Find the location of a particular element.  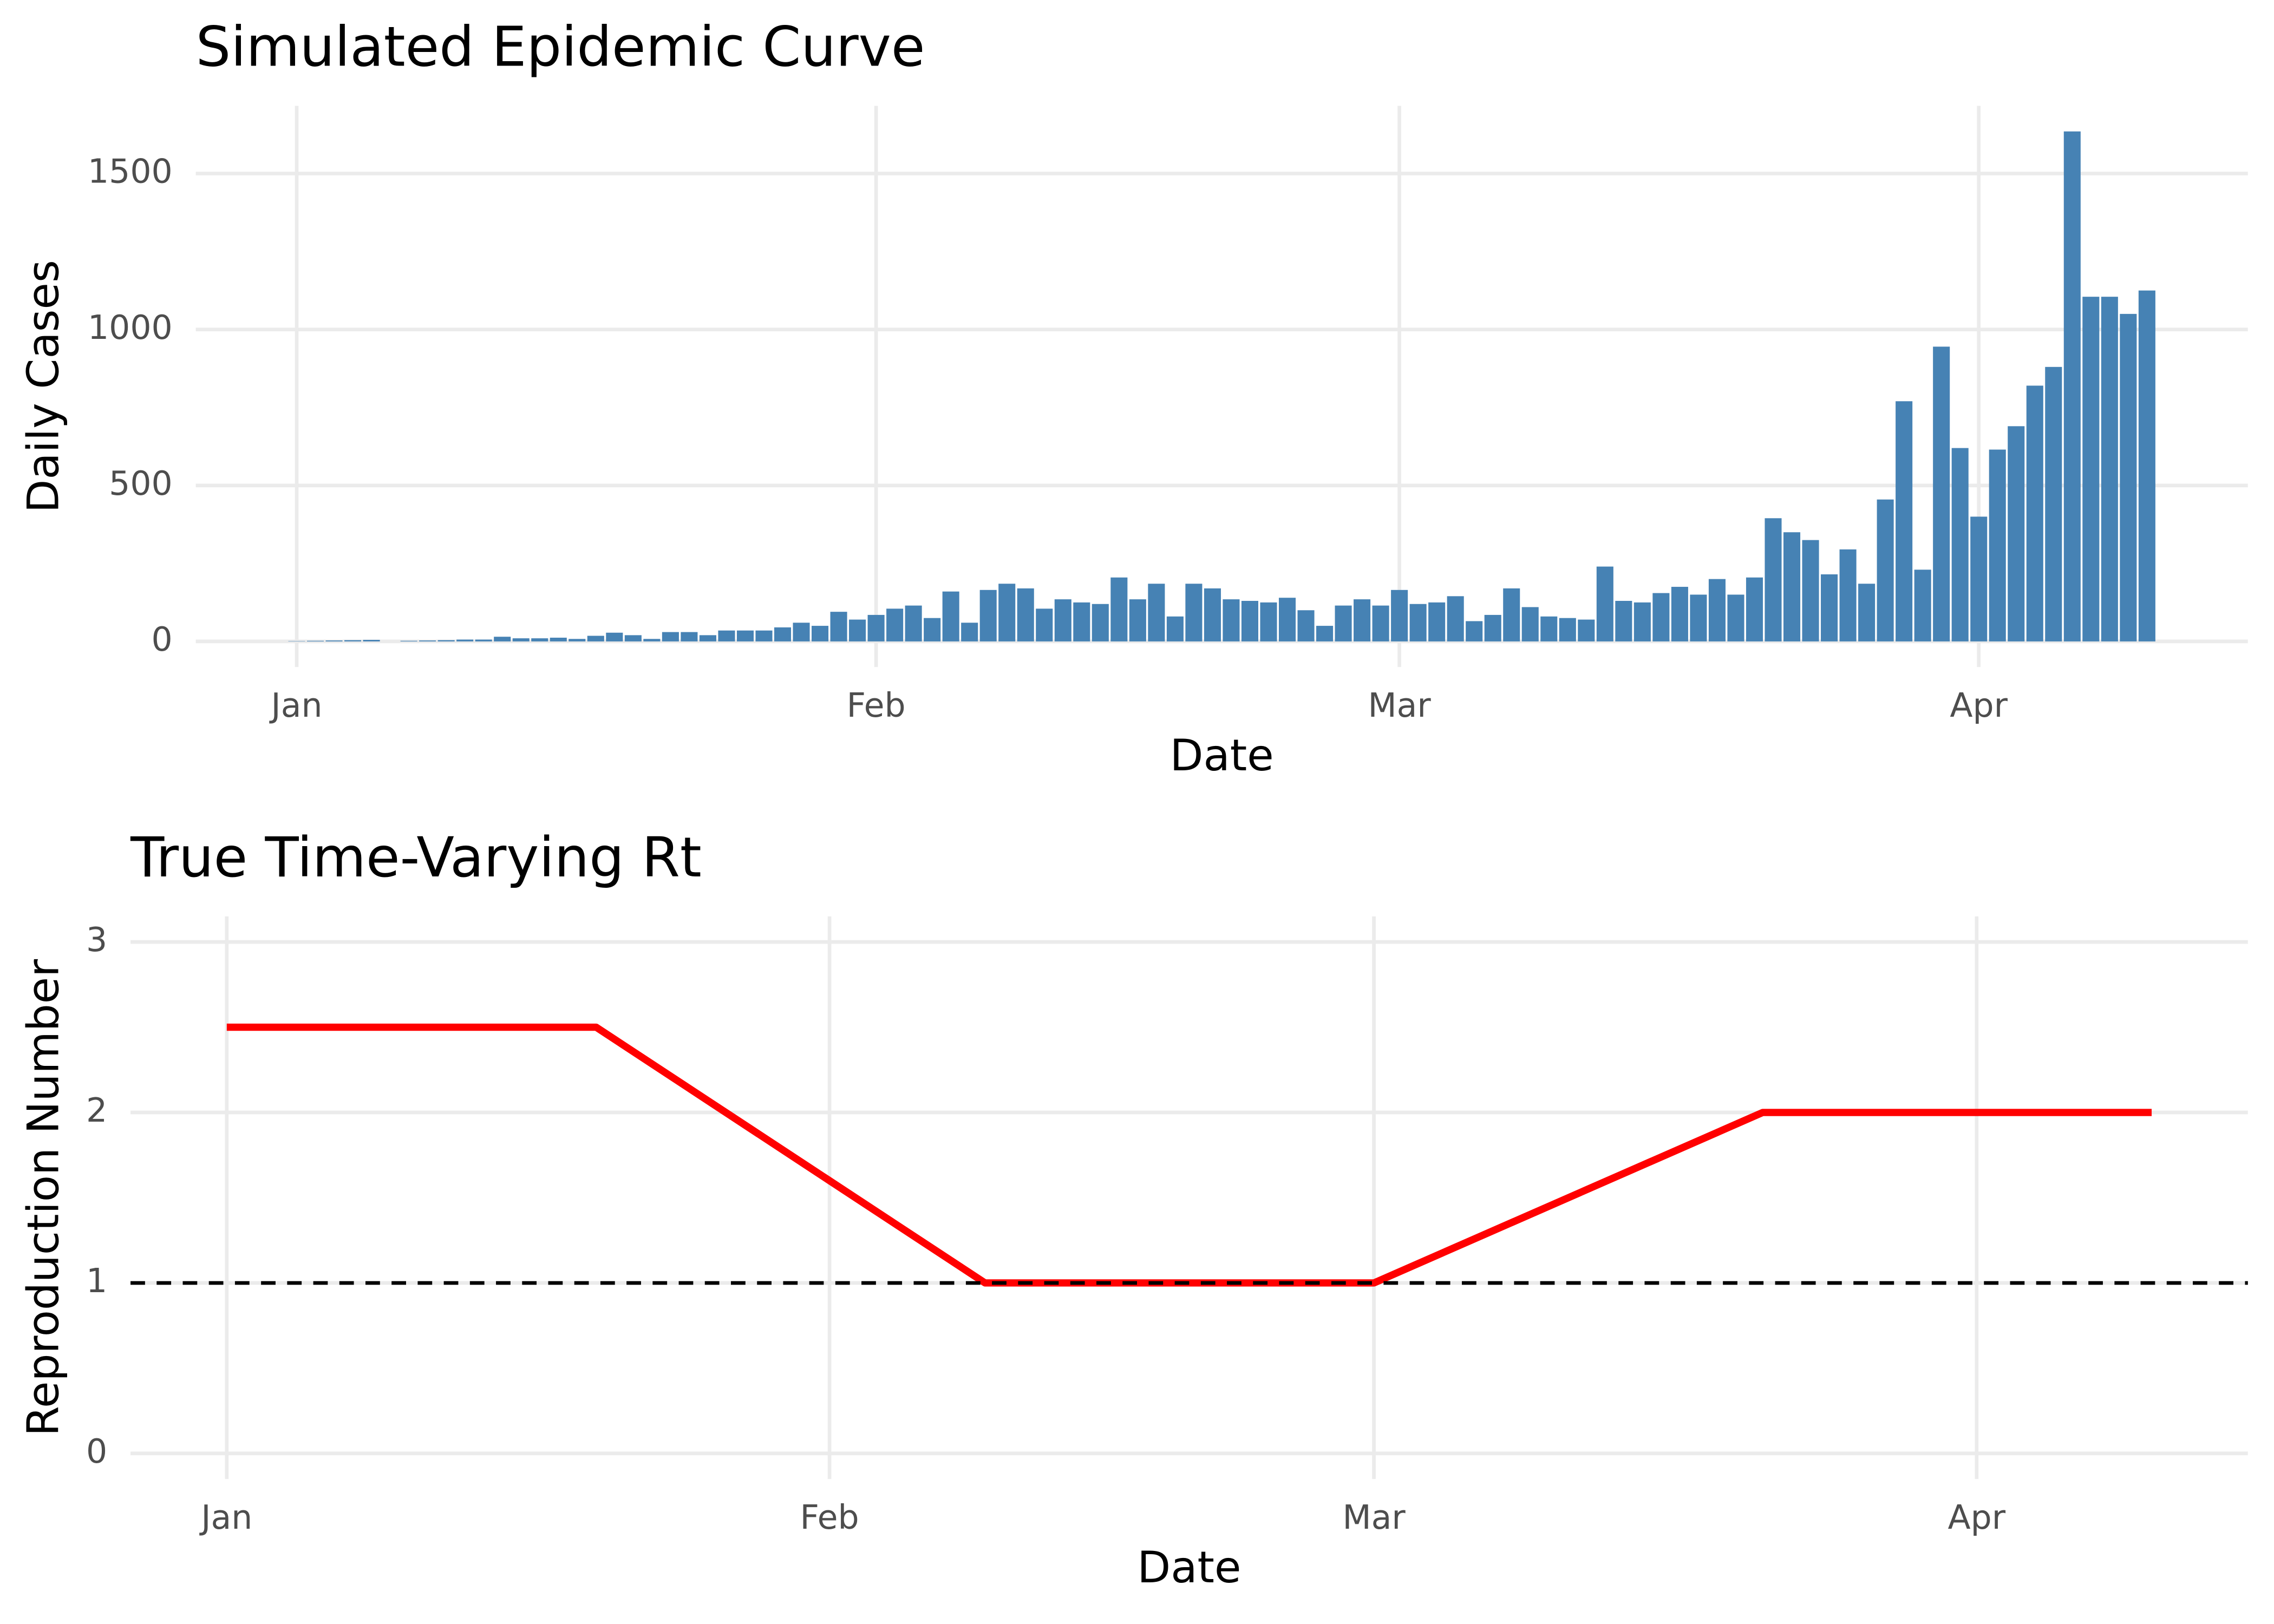

y-axis-label: Daily Cases is located at coordinates (44, 387).